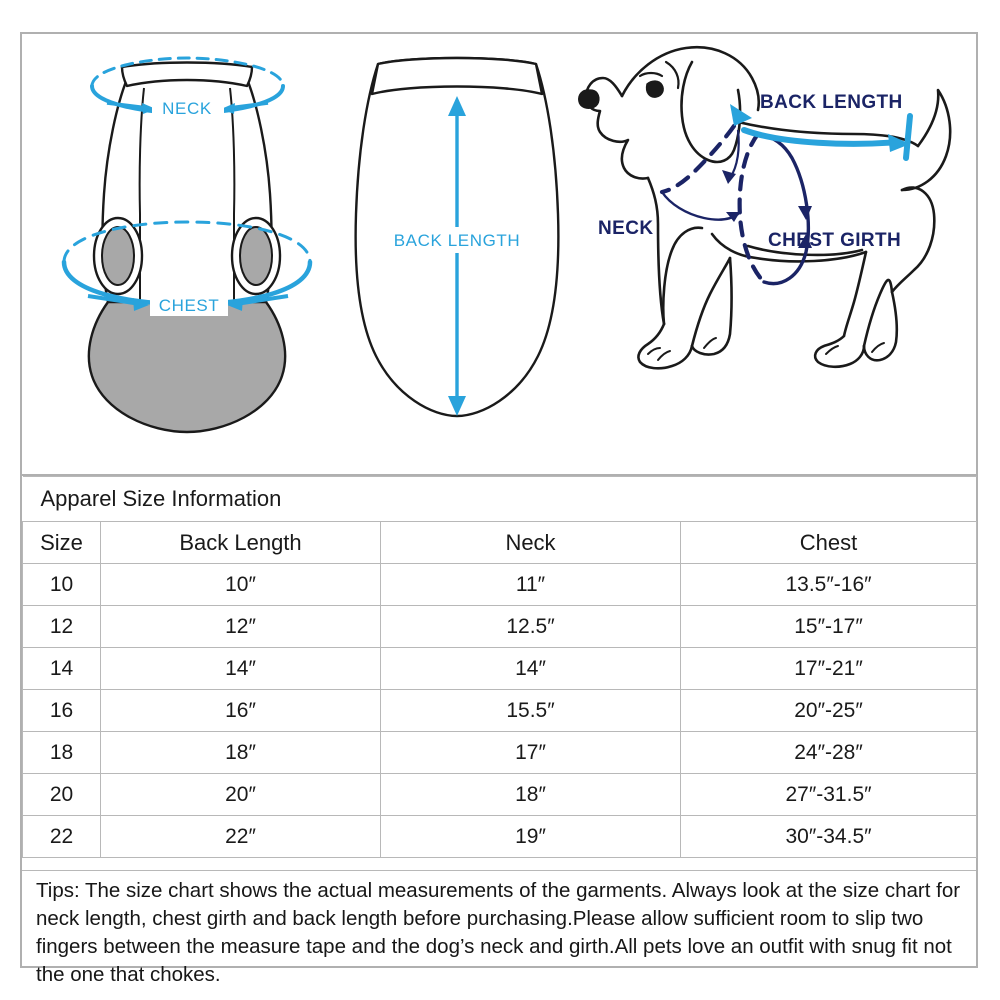 Image resolution: width=1000 pixels, height=1000 pixels. I want to click on dog-hind-paw-right, so click(880, 326).